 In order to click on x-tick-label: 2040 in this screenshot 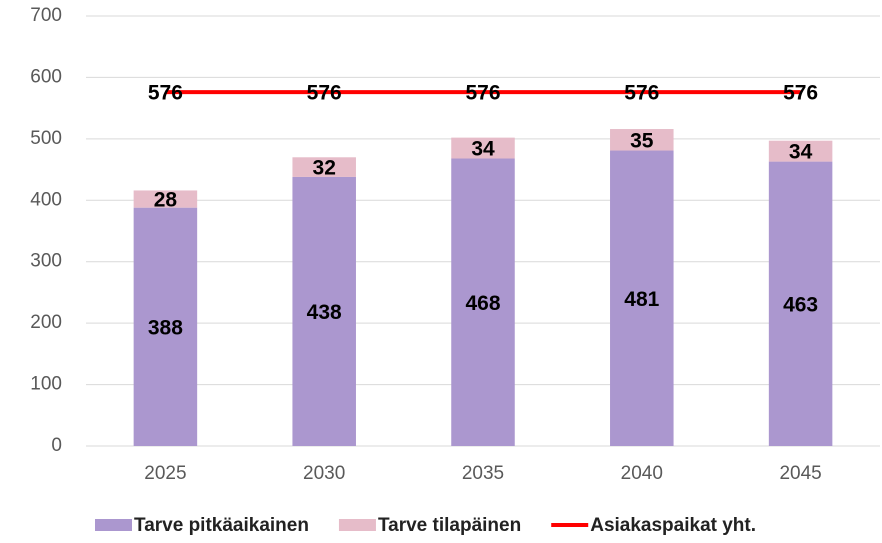, I will do `click(642, 473)`.